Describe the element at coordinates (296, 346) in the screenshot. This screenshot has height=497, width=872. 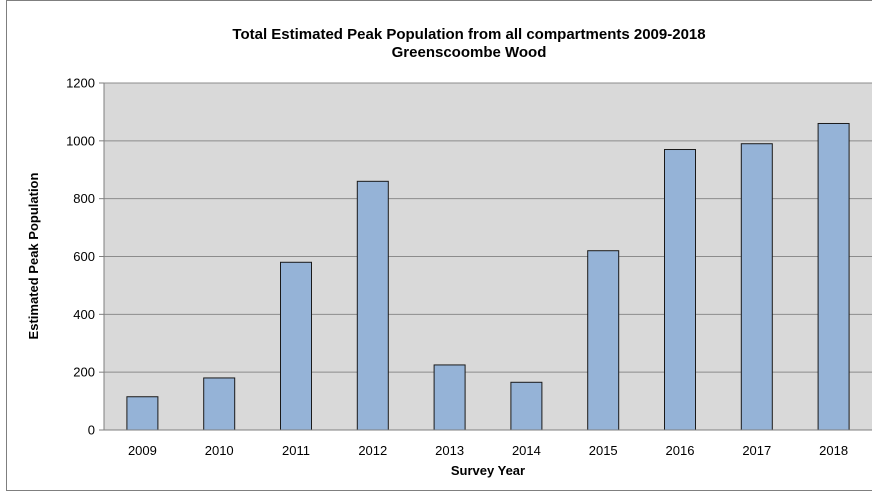
I see `bar-2011` at that location.